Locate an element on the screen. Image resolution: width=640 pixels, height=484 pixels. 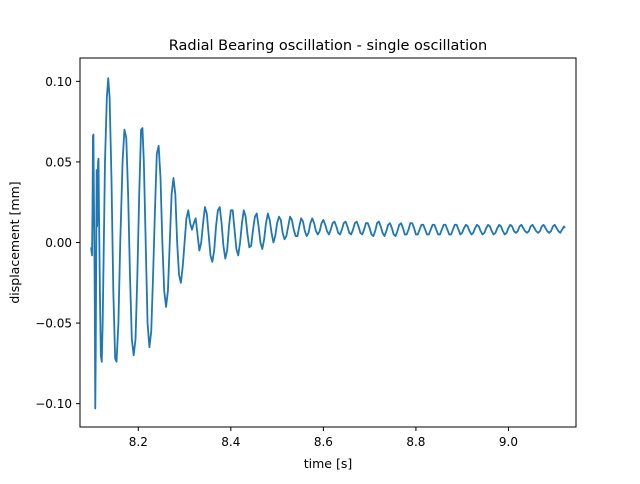
x-tick-label: 8.6 is located at coordinates (323, 442).